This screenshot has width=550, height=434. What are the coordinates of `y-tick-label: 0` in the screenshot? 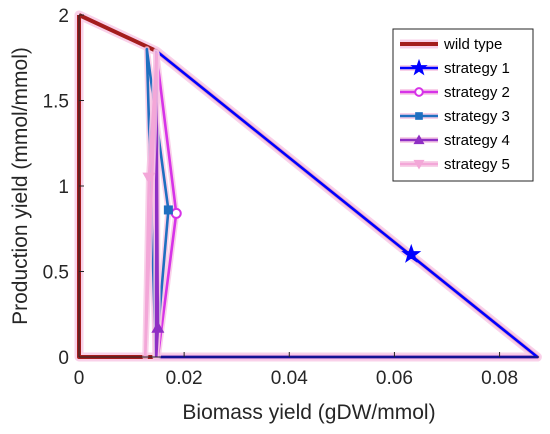 It's located at (63, 358).